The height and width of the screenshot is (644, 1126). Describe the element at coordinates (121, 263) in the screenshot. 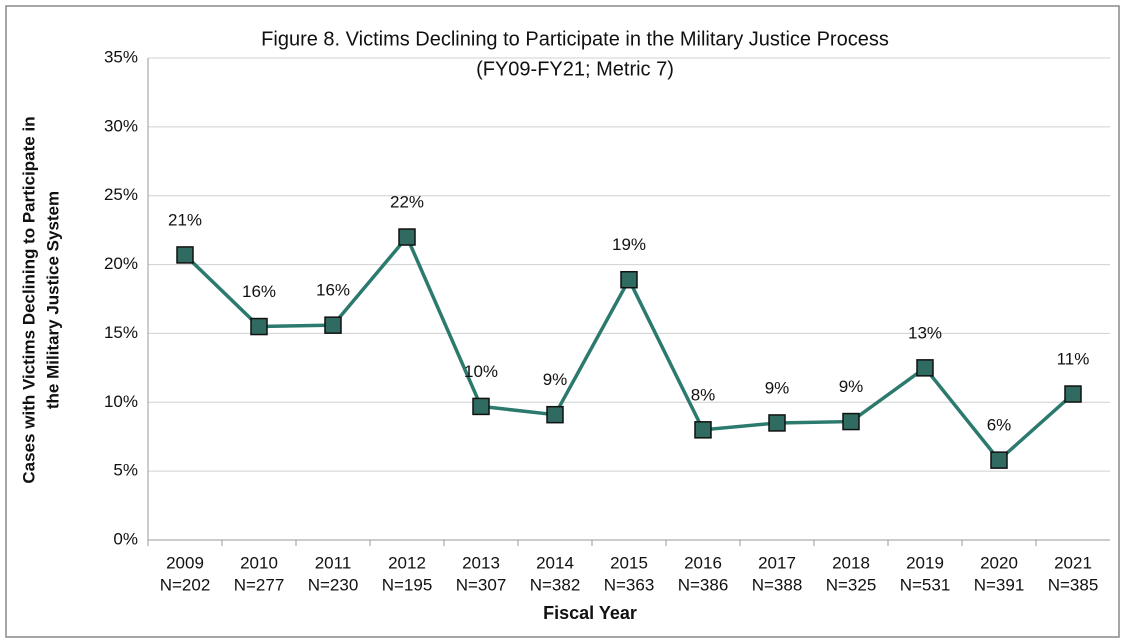

I see `y-tick-label: 20%` at that location.